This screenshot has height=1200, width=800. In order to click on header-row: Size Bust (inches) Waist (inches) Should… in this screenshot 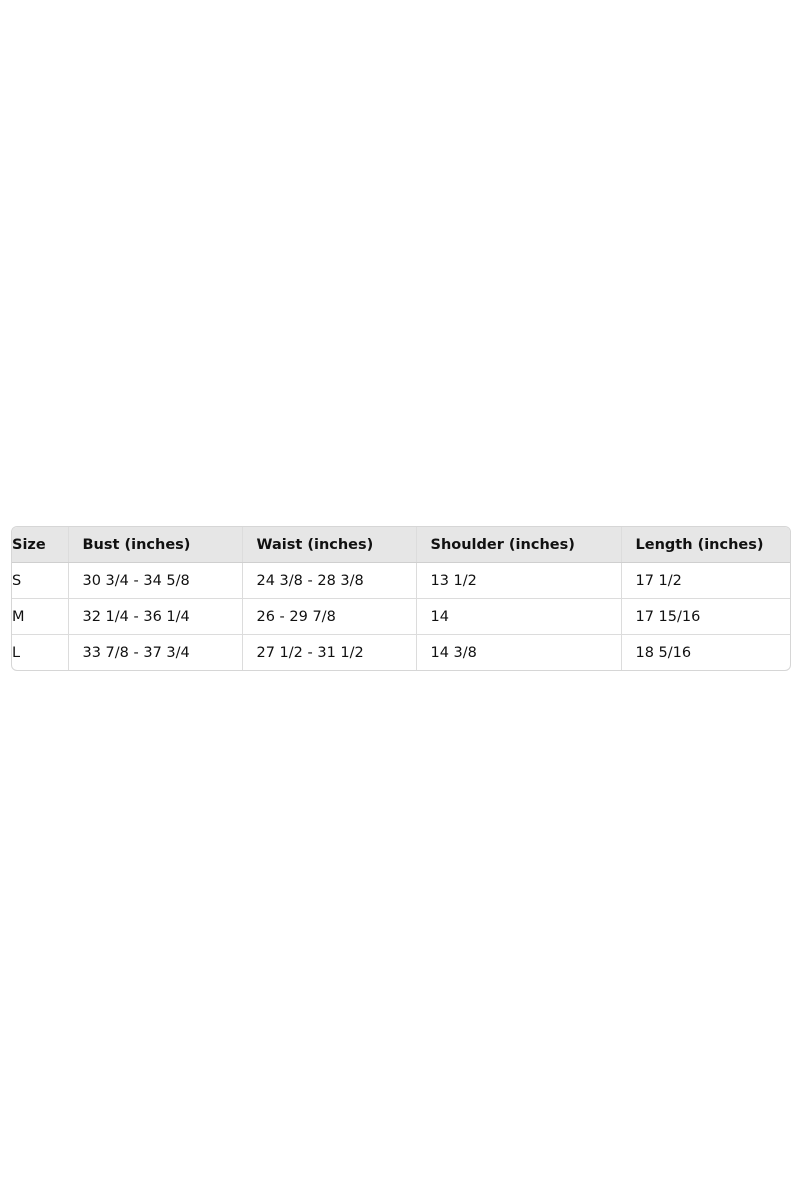, I will do `click(401, 545)`.